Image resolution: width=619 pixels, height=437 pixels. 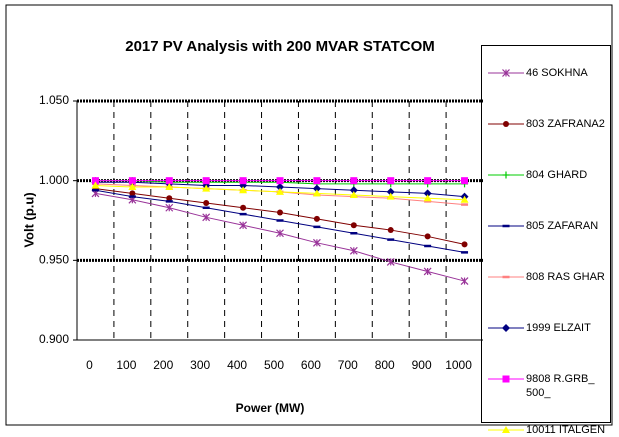 I want to click on x-tick-label: 400, so click(x=237, y=365).